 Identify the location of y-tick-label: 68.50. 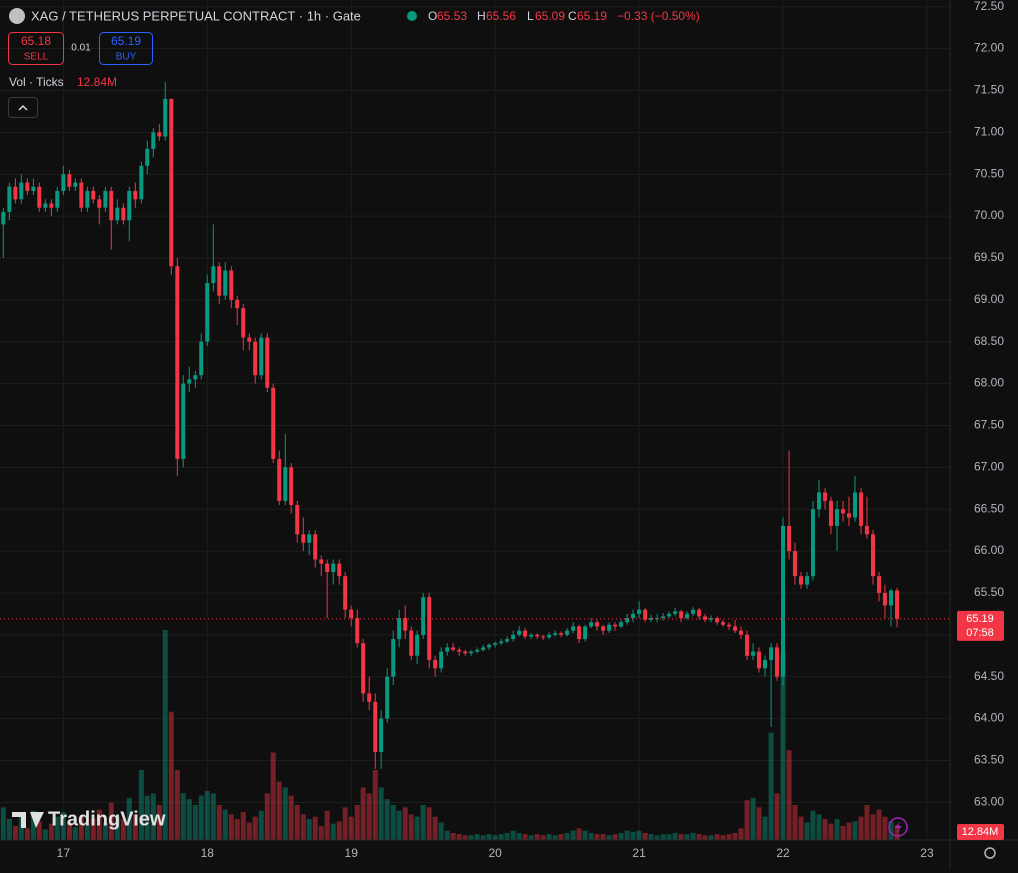
(989, 341).